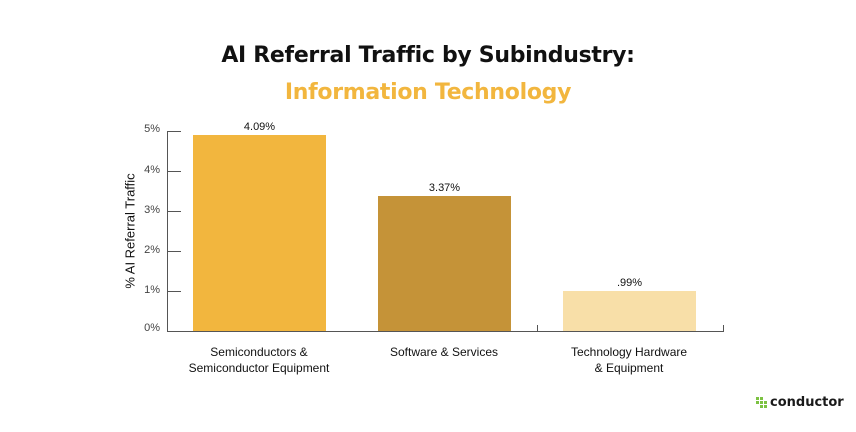  Describe the element at coordinates (629, 368) in the screenshot. I see `category-line: & Equipment` at that location.